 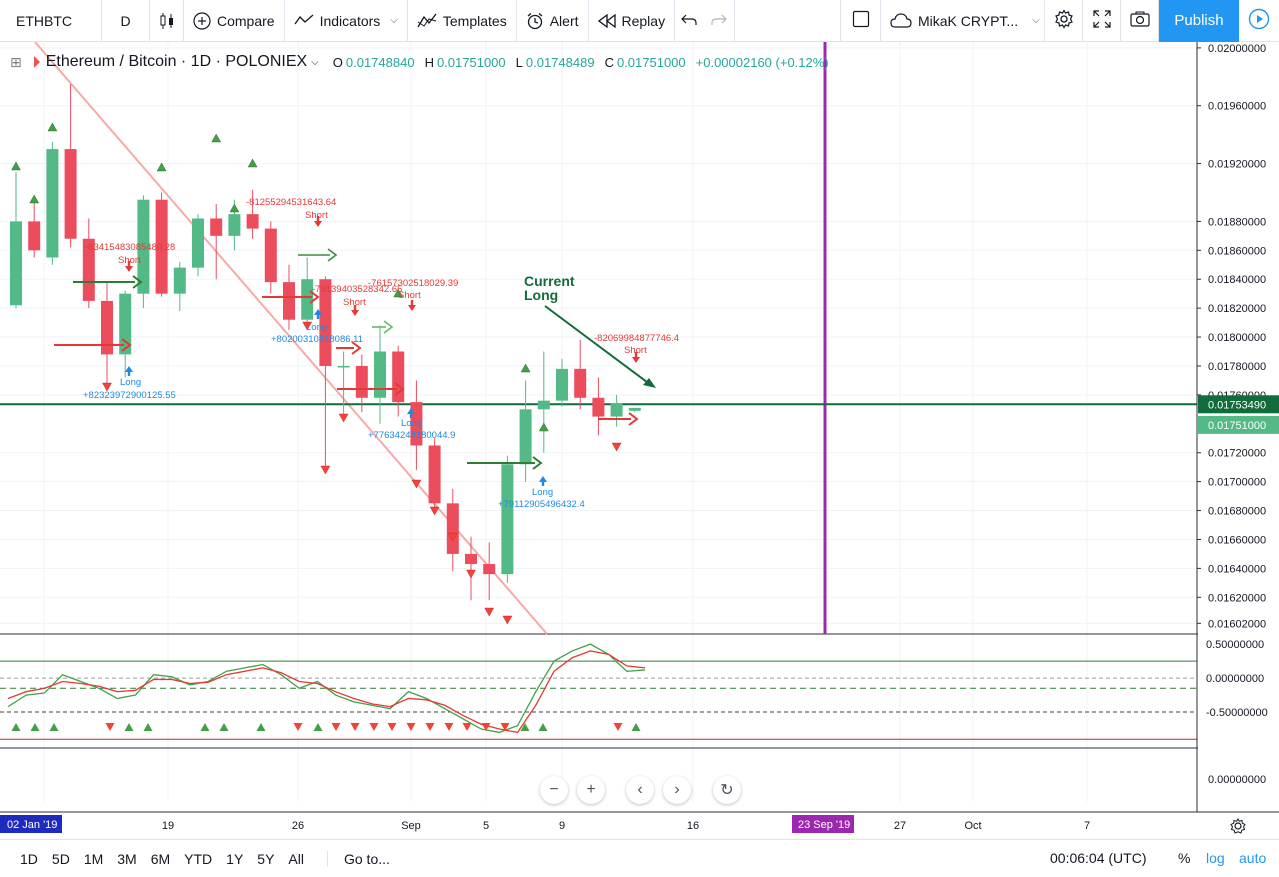 I want to click on interval-button: D, so click(x=126, y=21).